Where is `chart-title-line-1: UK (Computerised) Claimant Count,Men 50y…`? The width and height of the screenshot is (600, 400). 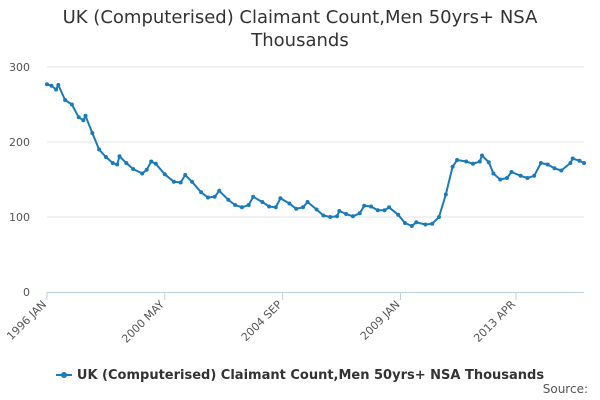 chart-title-line-1: UK (Computerised) Claimant Count,Men 50y… is located at coordinates (300, 17).